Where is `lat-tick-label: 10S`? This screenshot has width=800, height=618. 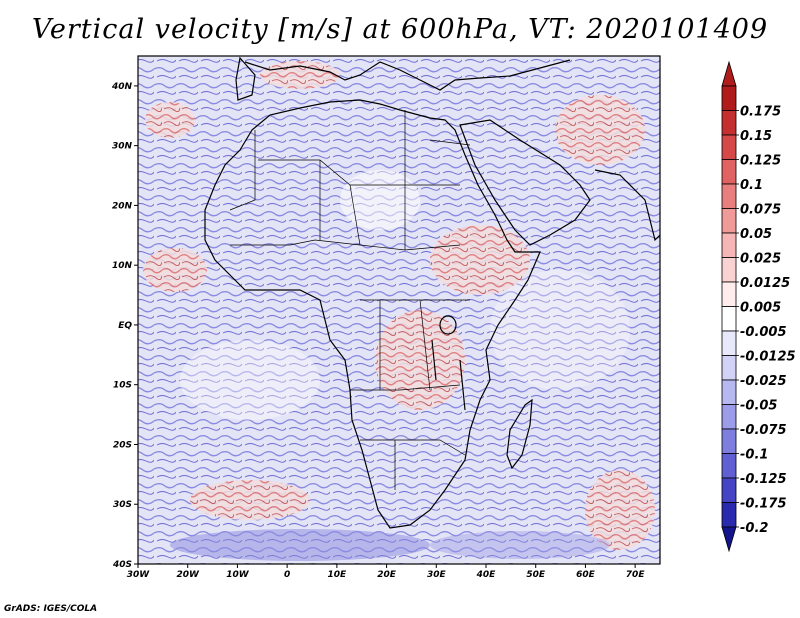 lat-tick-label: 10S is located at coordinates (122, 386).